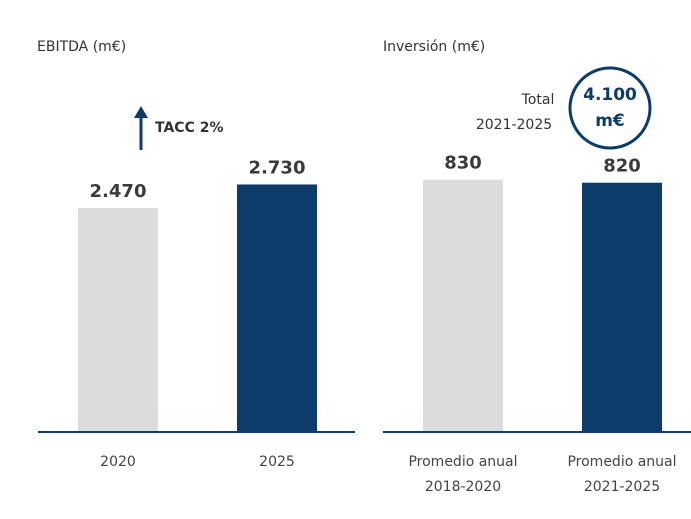 The image size is (691, 519). I want to click on total-circle, so click(610, 108).